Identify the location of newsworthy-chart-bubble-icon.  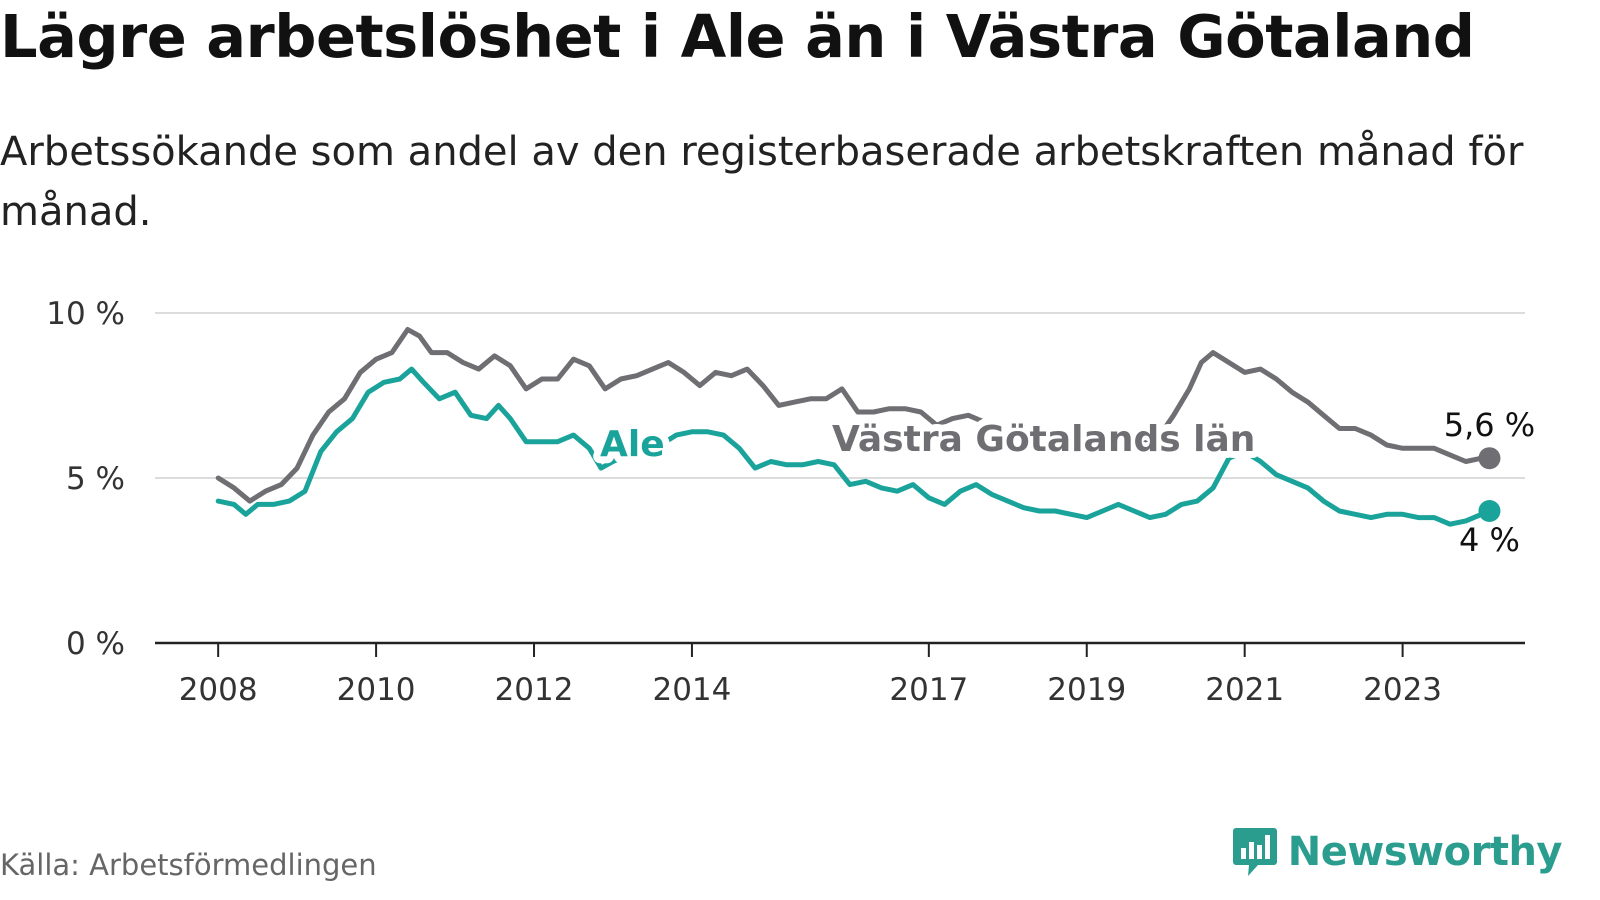
(1254, 852).